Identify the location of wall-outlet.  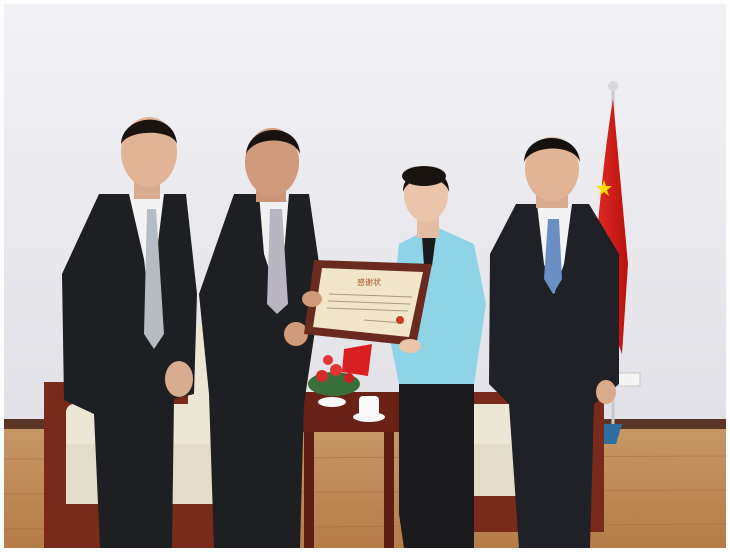
(628, 379).